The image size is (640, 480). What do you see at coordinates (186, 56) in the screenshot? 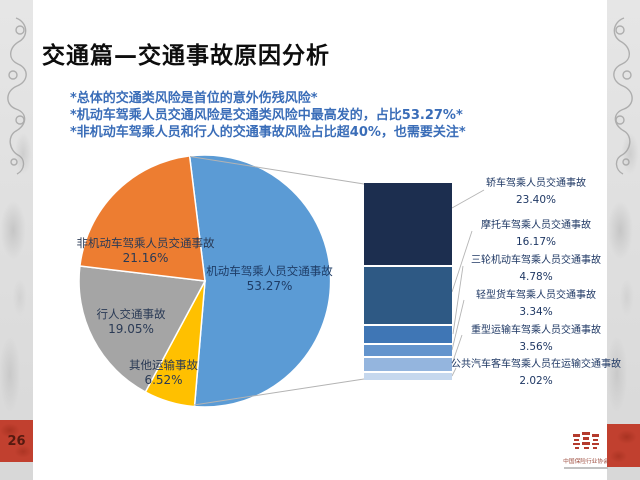
I see `slide-title: 交通篇—交通事故原因分析` at bounding box center [186, 56].